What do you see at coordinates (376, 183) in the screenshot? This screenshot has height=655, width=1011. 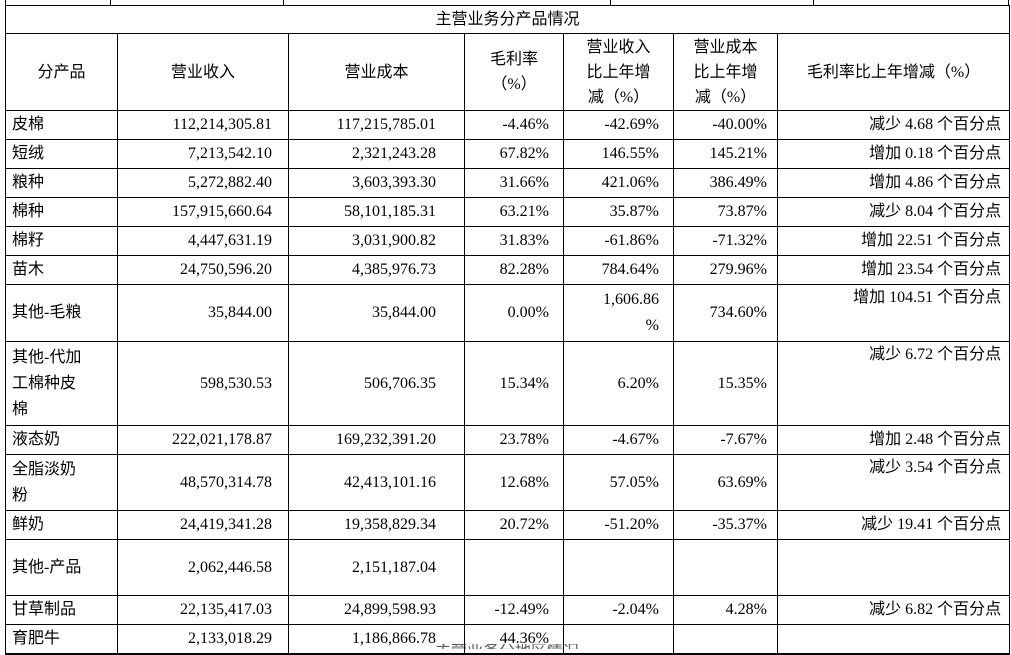 I see `cell-cost: 3,603,393.30` at bounding box center [376, 183].